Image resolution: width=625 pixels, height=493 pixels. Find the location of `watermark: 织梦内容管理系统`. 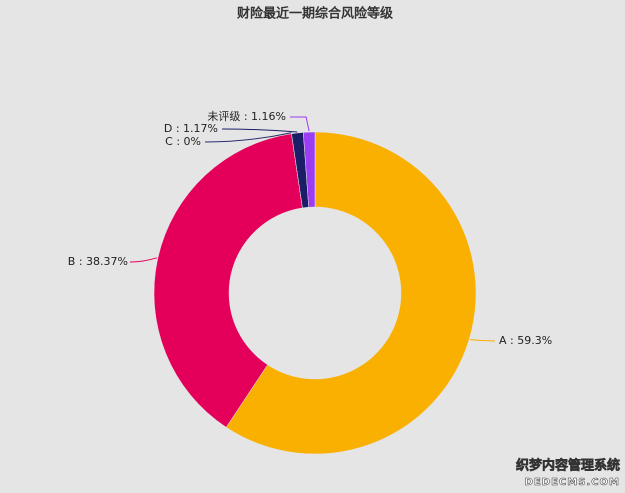

watermark: 织梦内容管理系统 is located at coordinates (568, 466).